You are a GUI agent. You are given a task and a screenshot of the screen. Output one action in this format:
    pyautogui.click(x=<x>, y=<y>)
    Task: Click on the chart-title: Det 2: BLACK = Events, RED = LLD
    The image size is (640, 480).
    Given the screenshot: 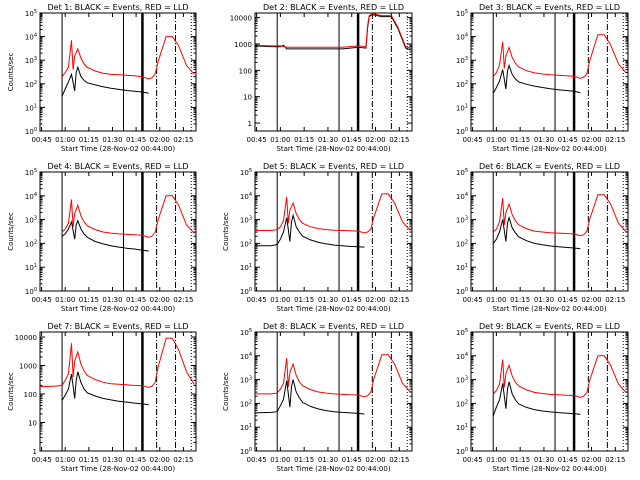 What is the action you would take?
    pyautogui.click(x=333, y=7)
    